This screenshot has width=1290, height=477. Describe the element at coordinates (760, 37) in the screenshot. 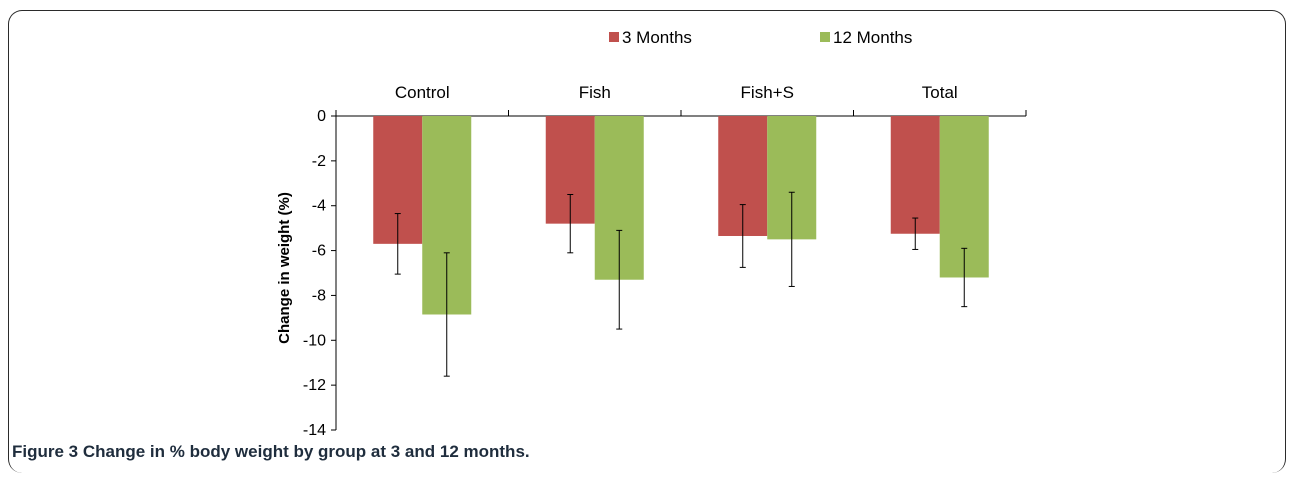

I see `chart-legend: 3 Months 12 Months` at that location.